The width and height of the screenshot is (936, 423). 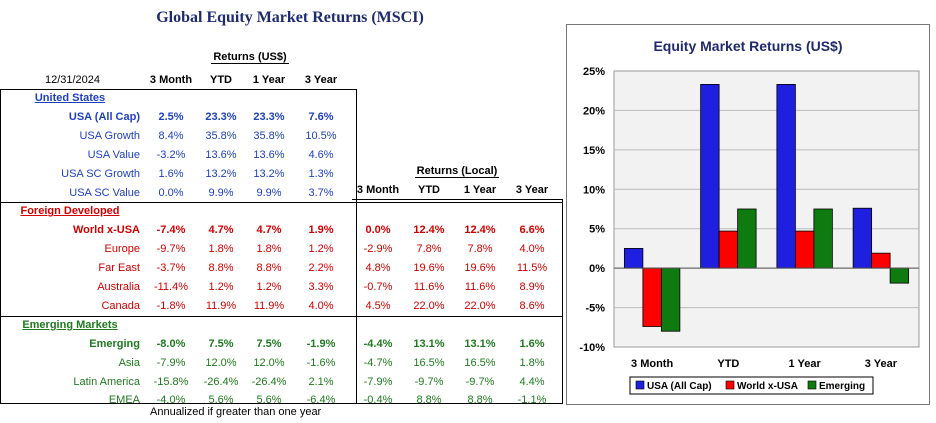 What do you see at coordinates (0, 246) in the screenshot?
I see `usd-table-left-border` at bounding box center [0, 246].